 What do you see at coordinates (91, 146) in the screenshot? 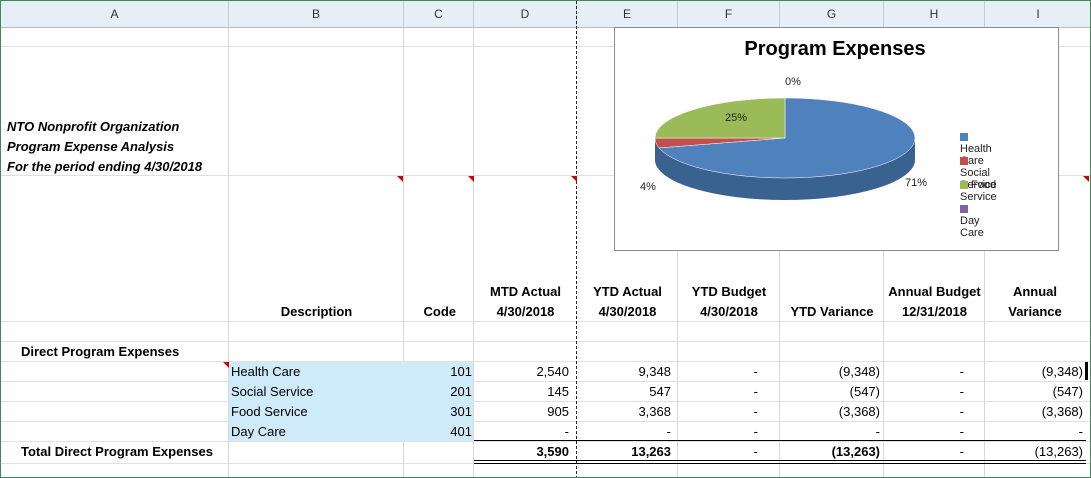
I see `report-title-analysis: Program Expense Analysis` at bounding box center [91, 146].